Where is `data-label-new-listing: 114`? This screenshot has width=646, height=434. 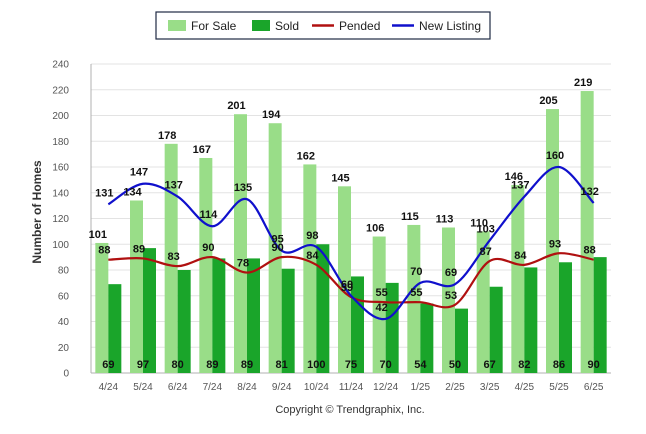 data-label-new-listing: 114 is located at coordinates (208, 215).